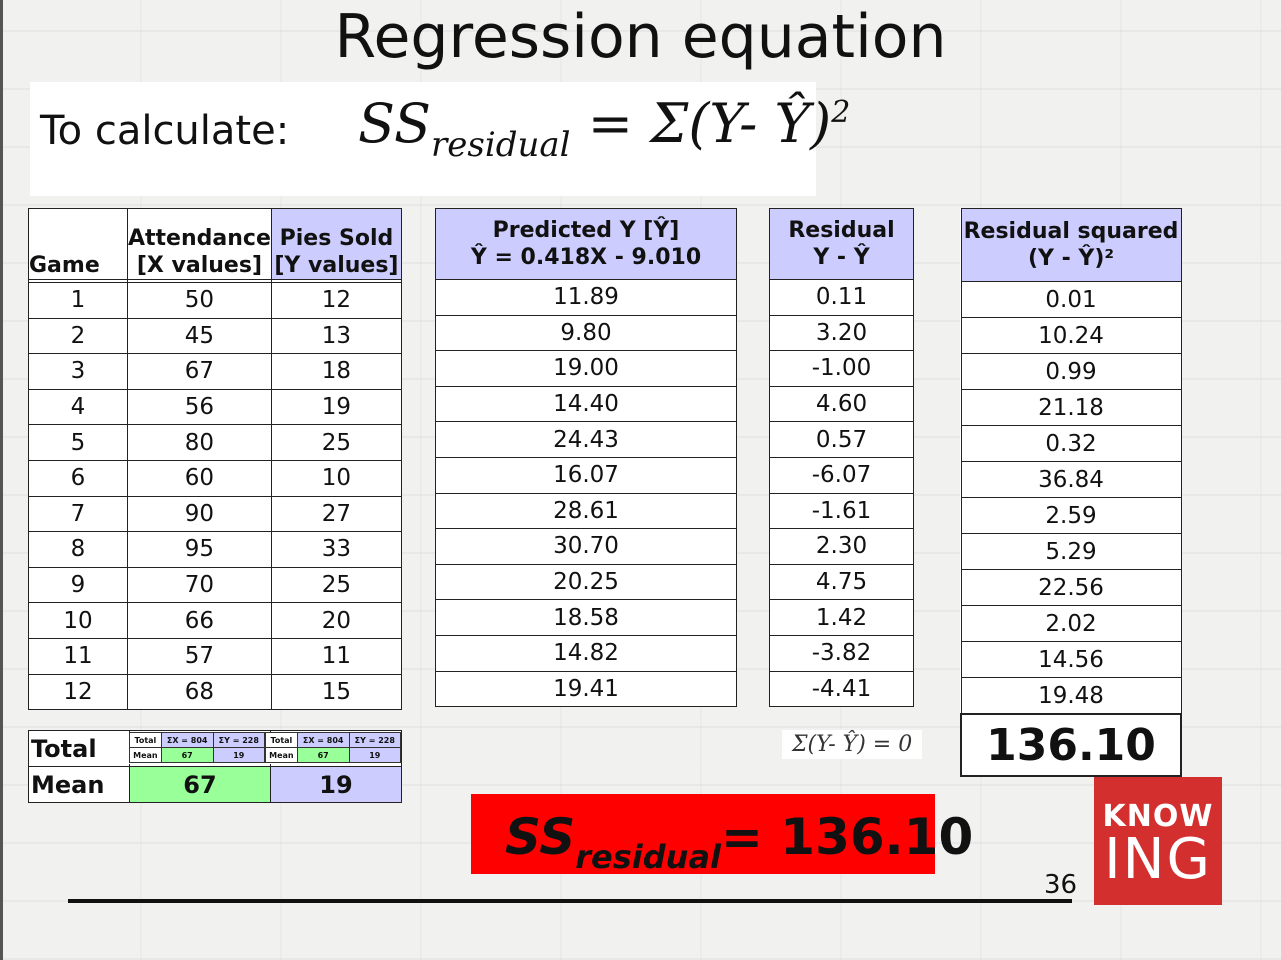 The width and height of the screenshot is (1281, 960). What do you see at coordinates (703, 834) in the screenshot?
I see `result-banner` at bounding box center [703, 834].